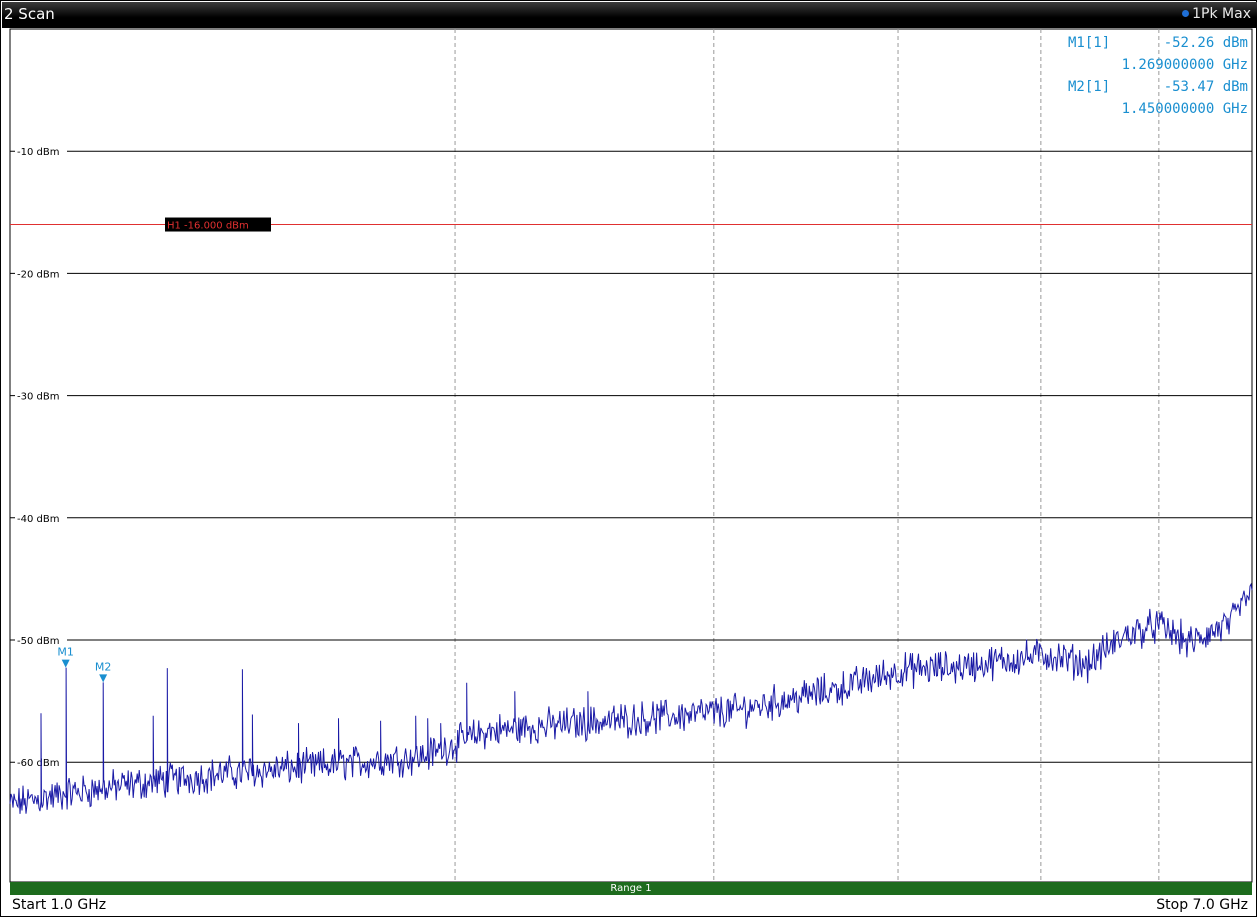 The width and height of the screenshot is (1257, 918). Describe the element at coordinates (38, 152) in the screenshot. I see `y-tick-label: -10 dBm` at that location.